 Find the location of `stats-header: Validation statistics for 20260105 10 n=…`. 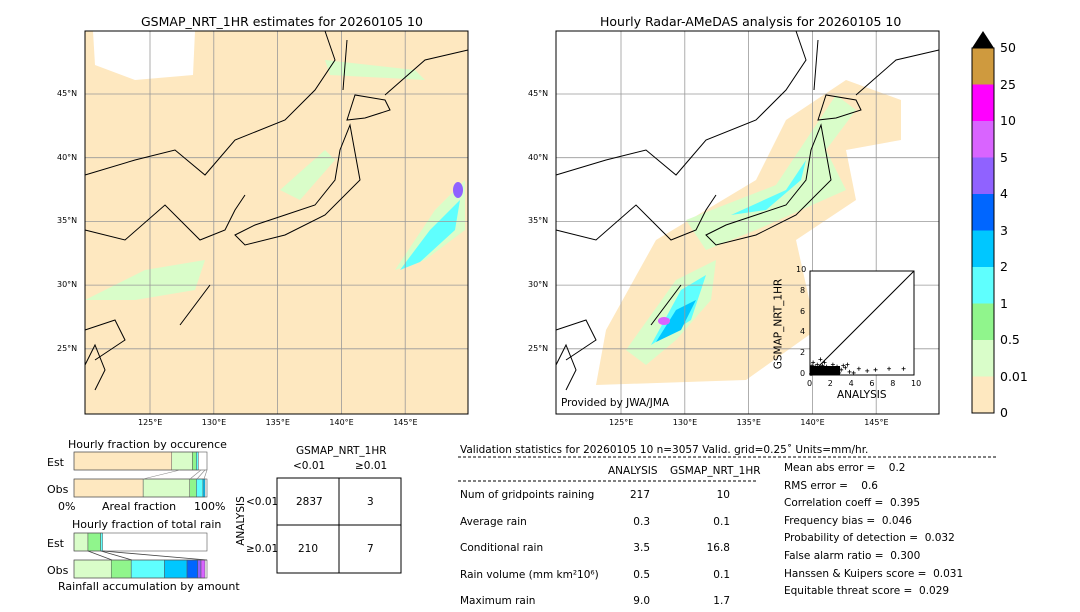

stats-header: Validation statistics for 20260105 10 n=… is located at coordinates (664, 450).